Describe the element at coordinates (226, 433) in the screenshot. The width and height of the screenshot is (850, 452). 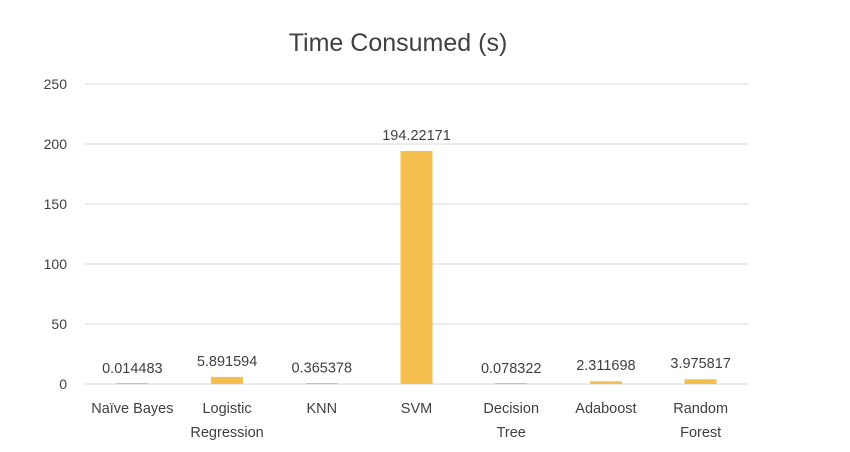
I see `x-category-label-line: Regression` at that location.